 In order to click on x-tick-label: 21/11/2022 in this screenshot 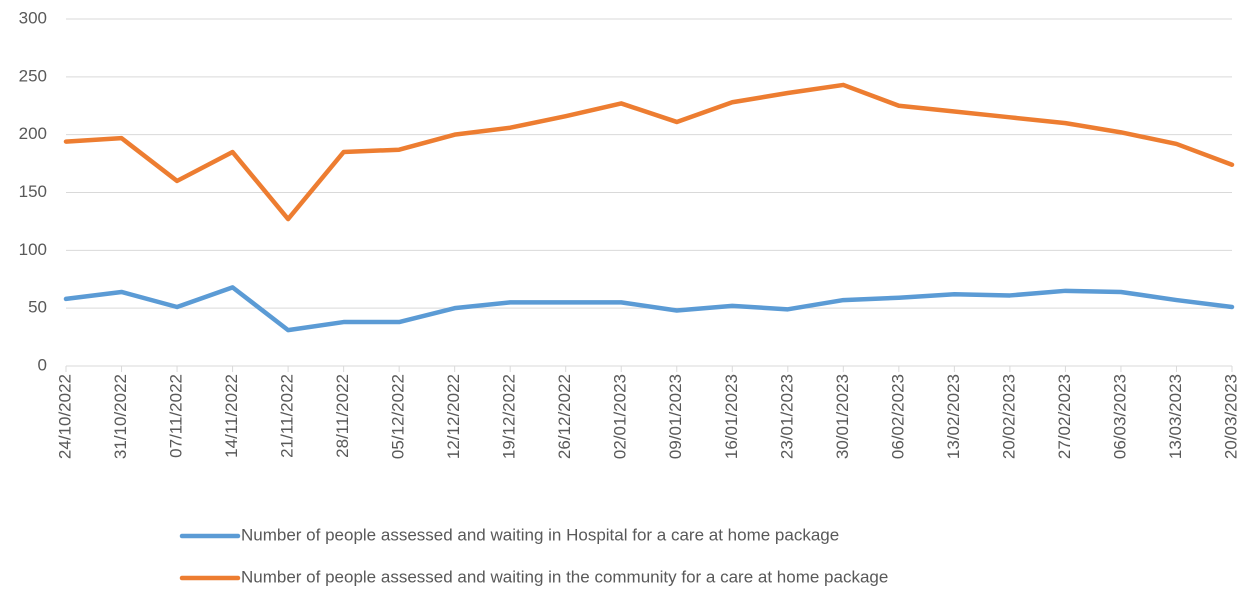, I will do `click(287, 416)`.